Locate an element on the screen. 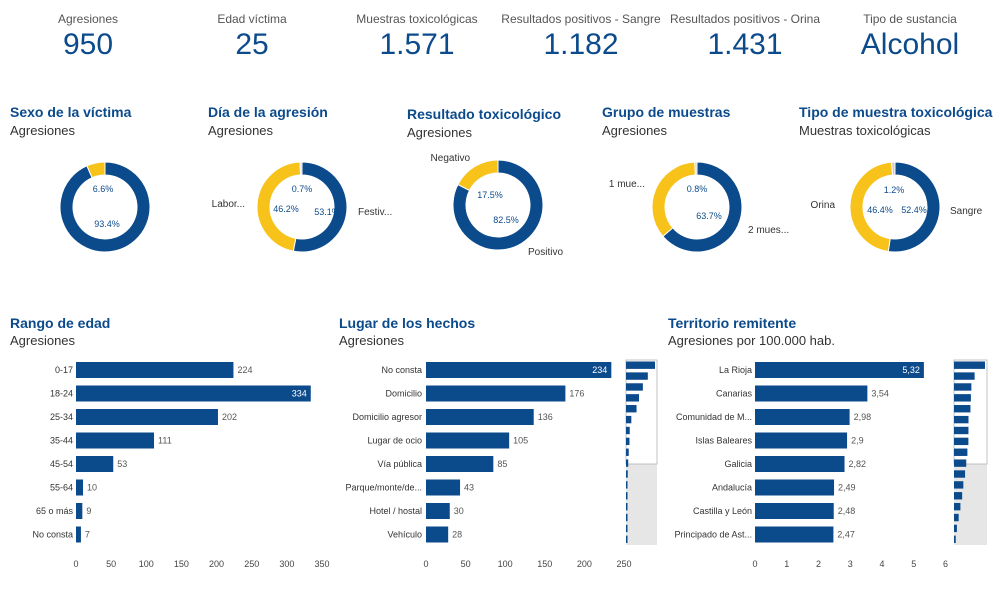 The width and height of the screenshot is (1000, 600). lugar-category-label: Lugar de ocio is located at coordinates (394, 441).